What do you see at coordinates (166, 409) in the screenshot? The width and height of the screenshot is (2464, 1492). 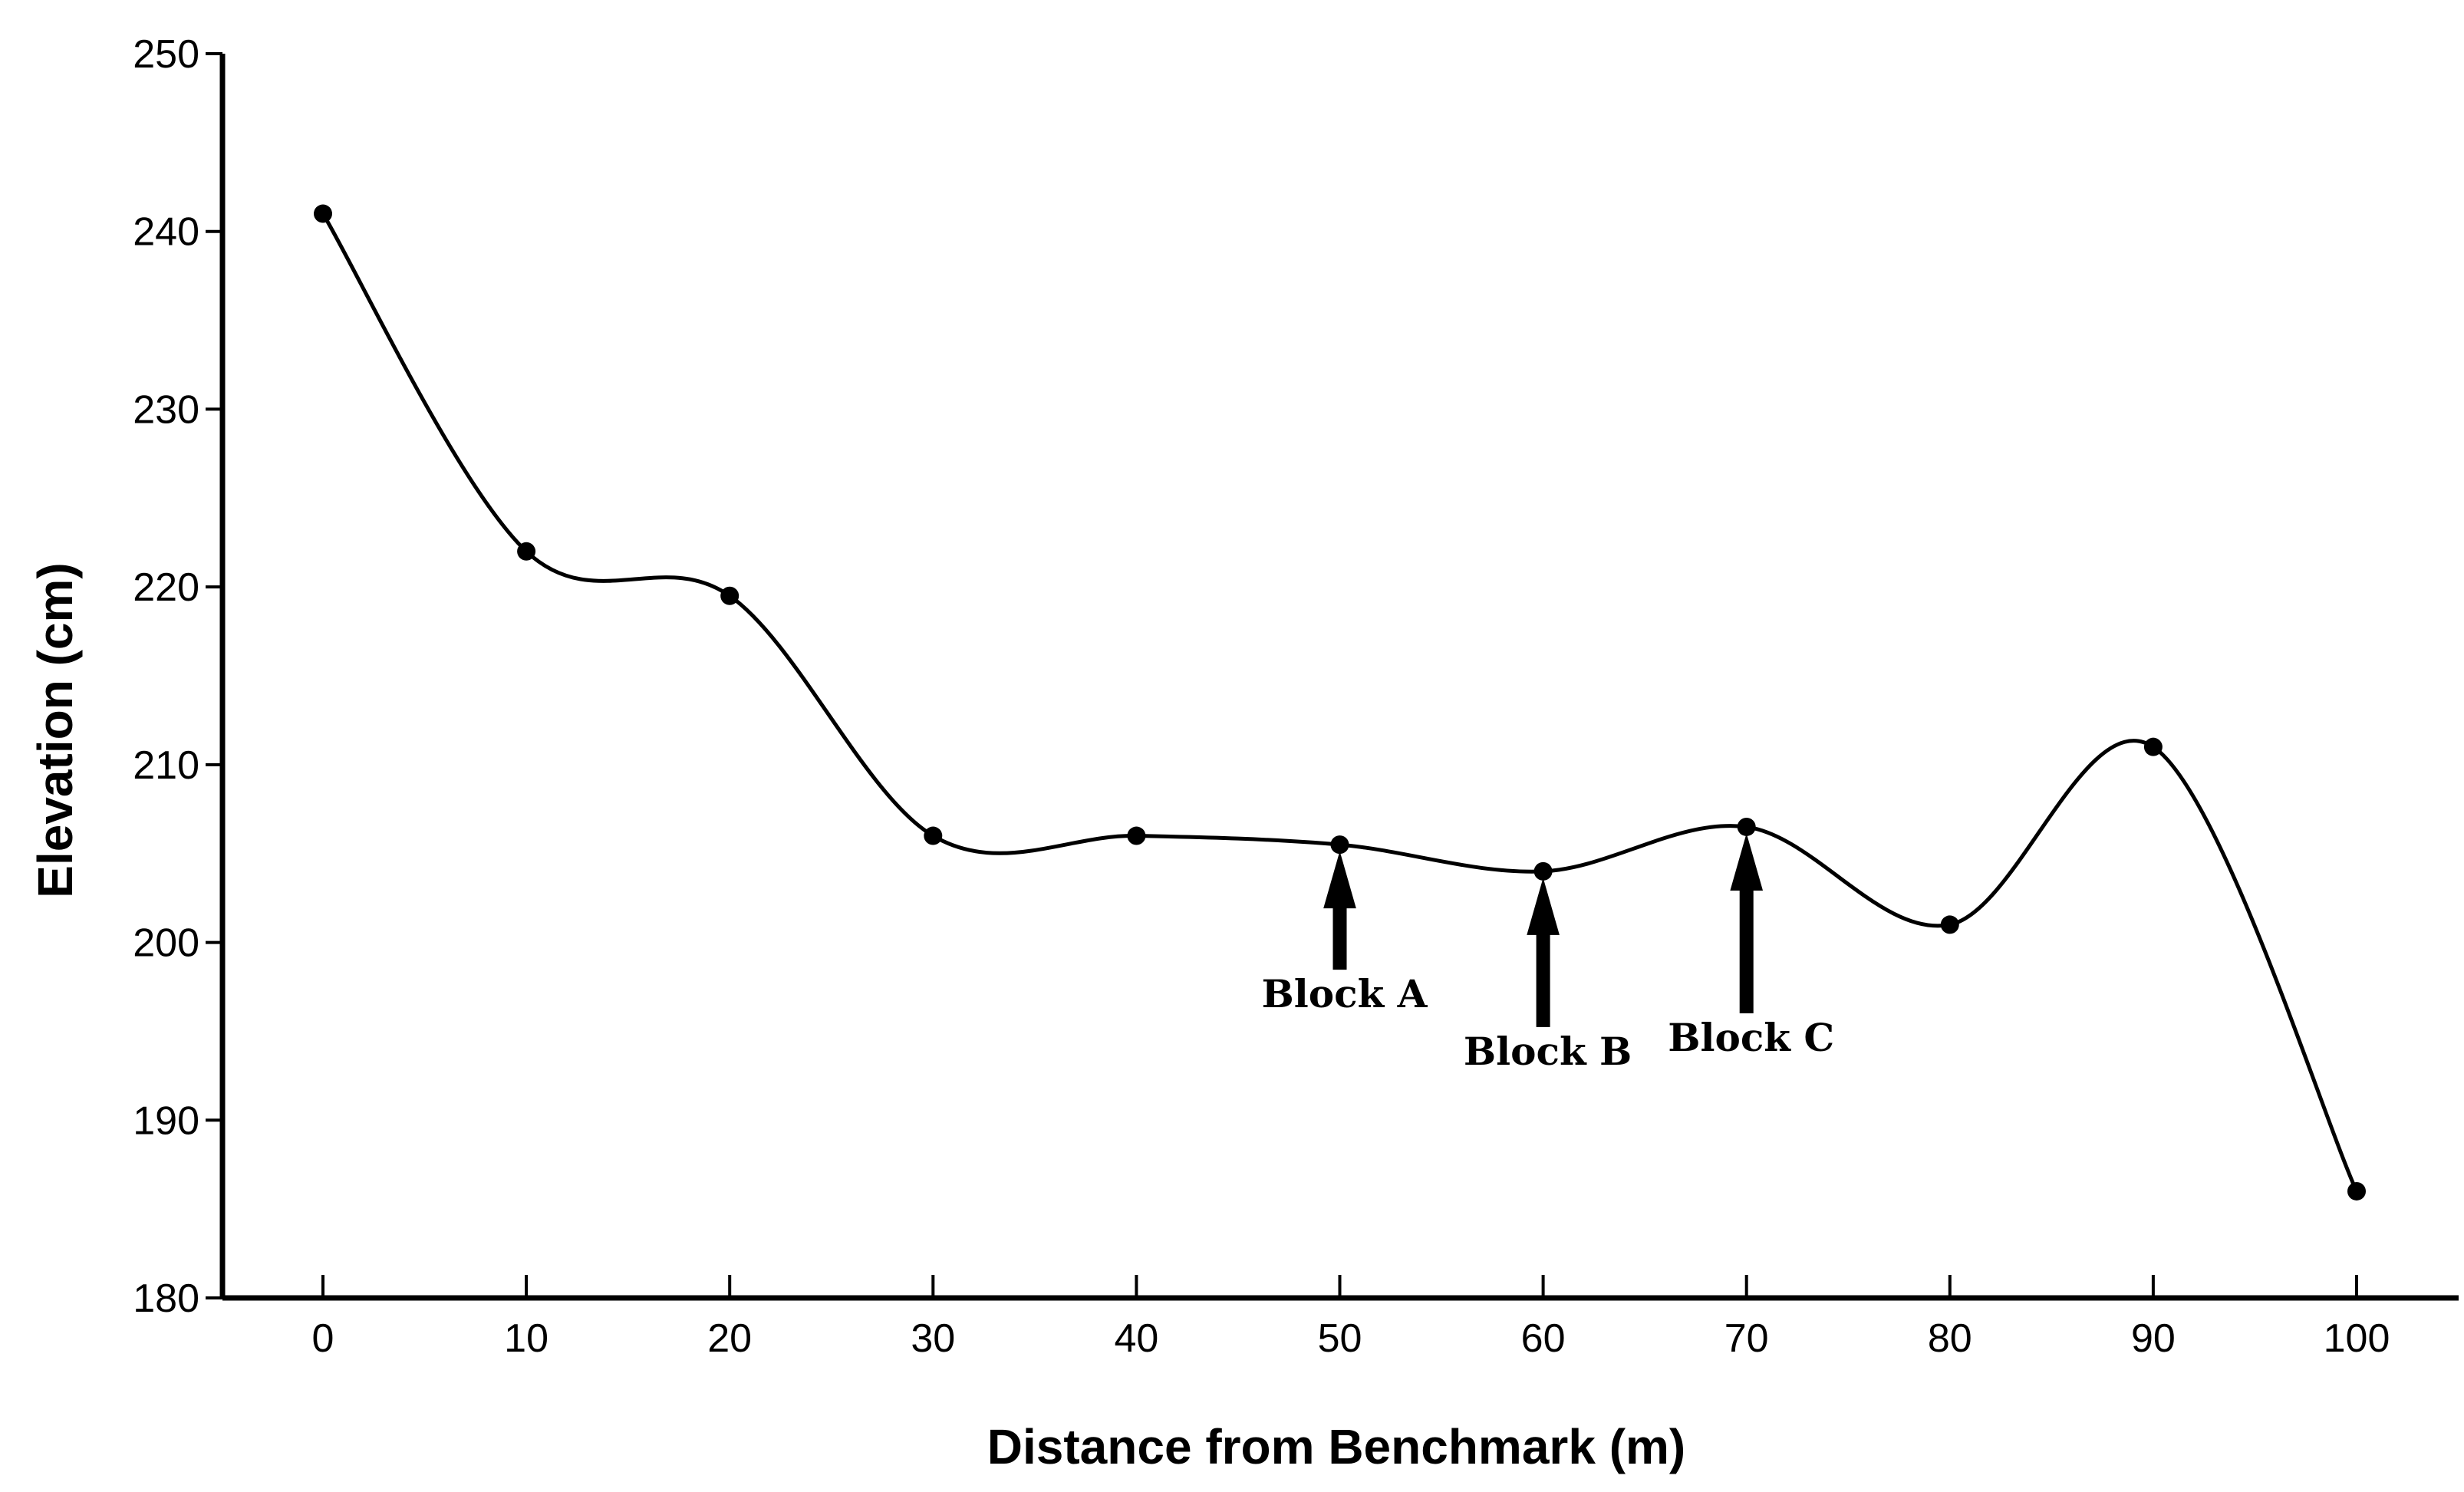 I see `y-tick-label: 230` at bounding box center [166, 409].